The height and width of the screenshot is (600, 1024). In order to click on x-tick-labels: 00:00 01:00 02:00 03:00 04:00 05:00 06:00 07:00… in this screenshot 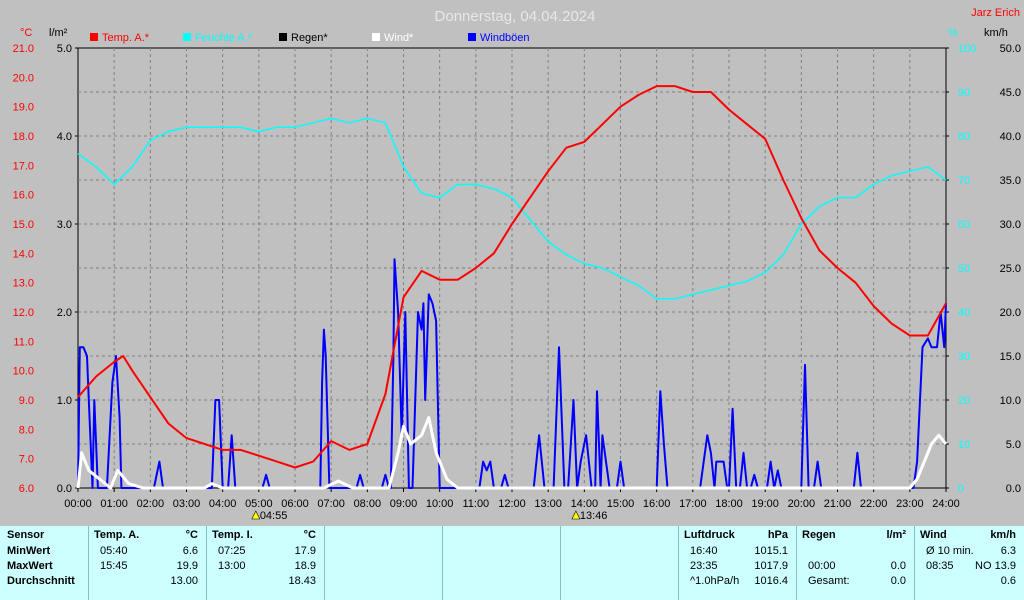, I will do `click(512, 499)`.